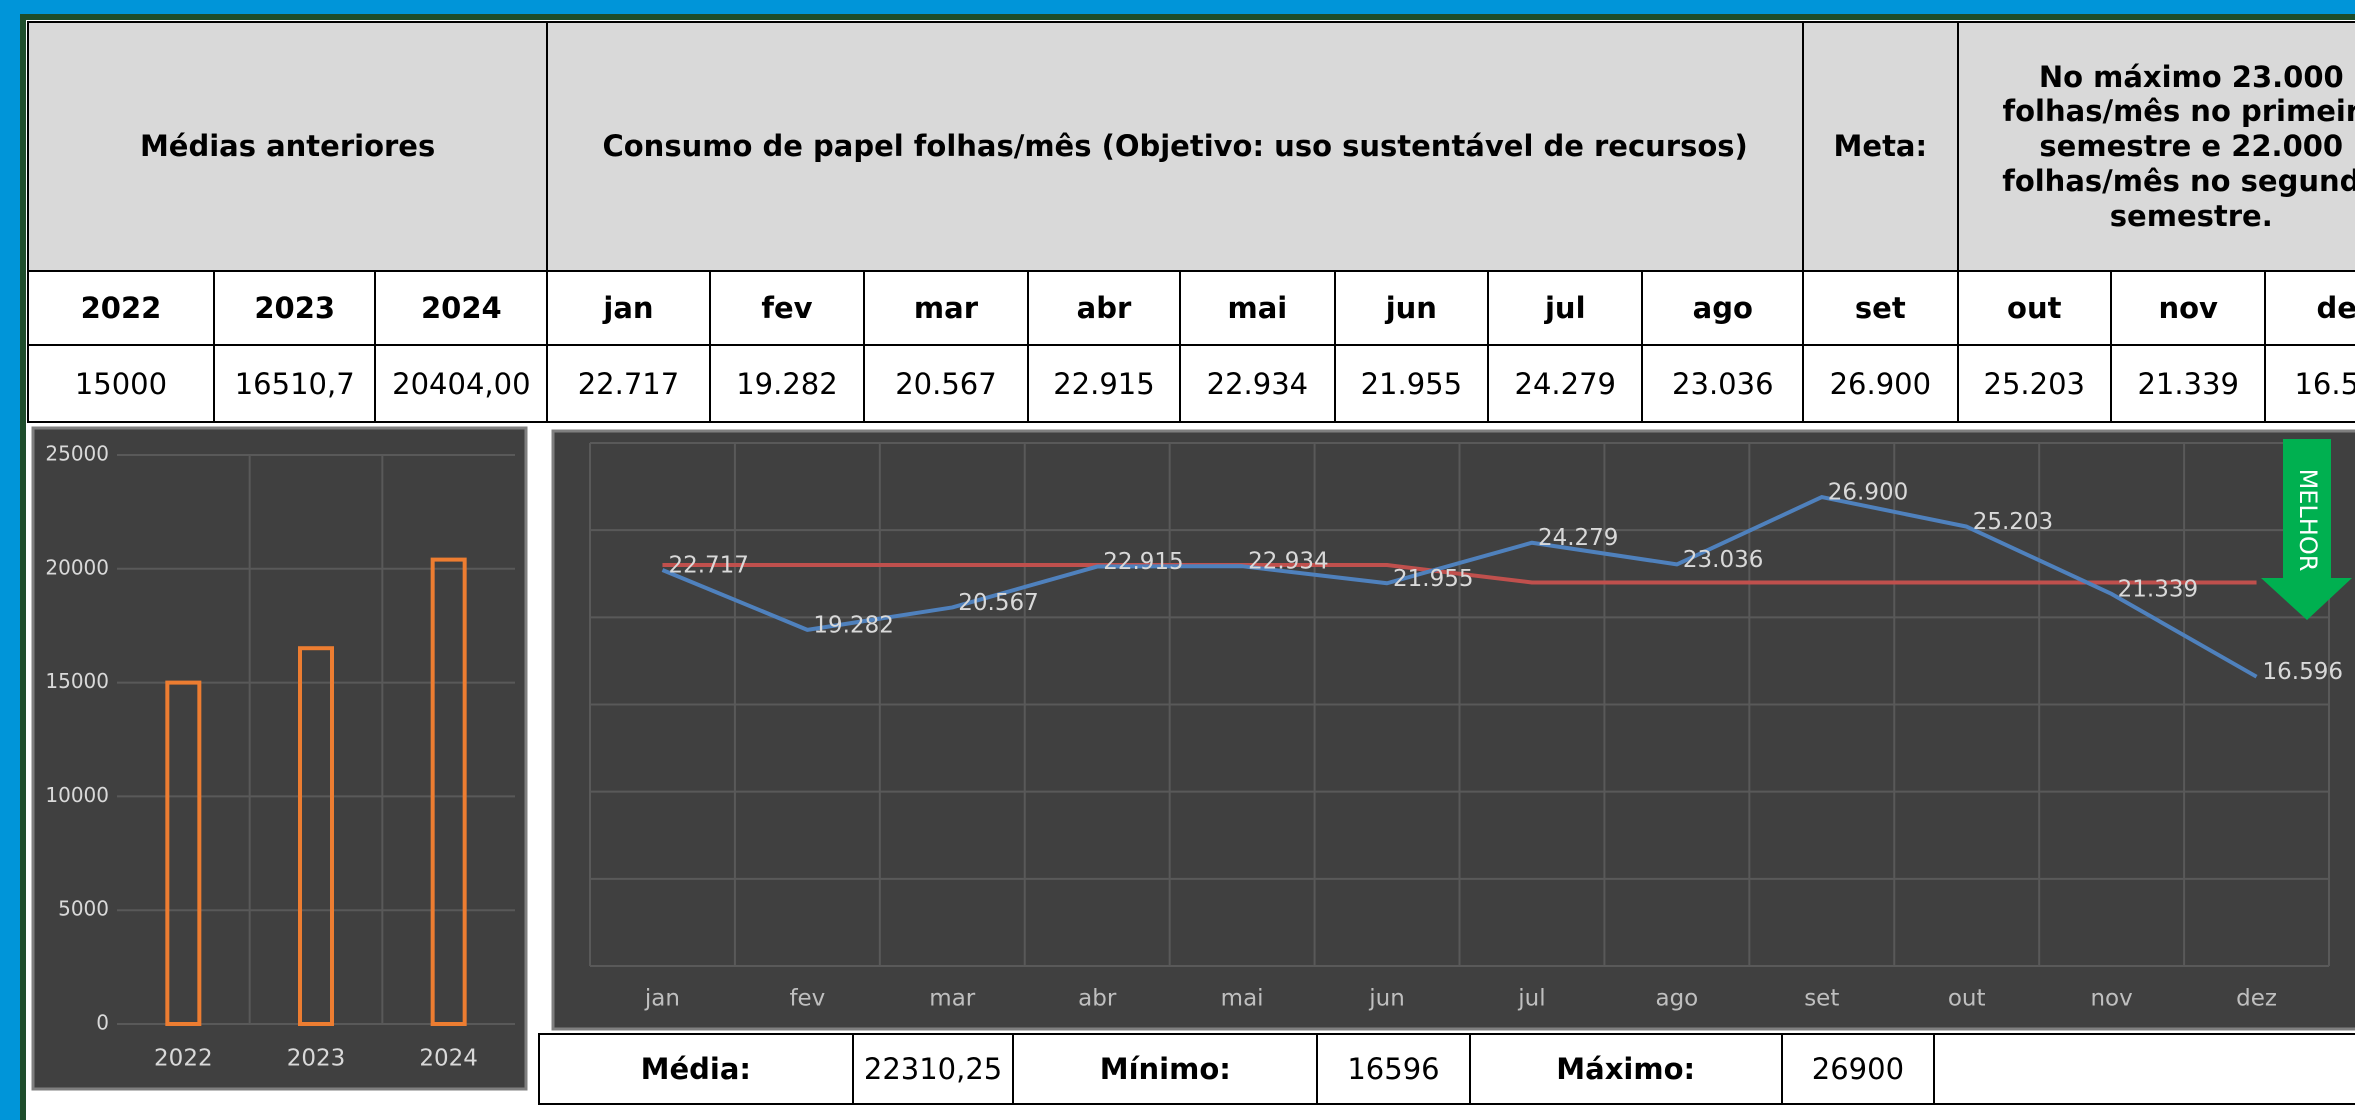 The image size is (2355, 1120). I want to click on summary-value: 16596, so click(1393, 1069).